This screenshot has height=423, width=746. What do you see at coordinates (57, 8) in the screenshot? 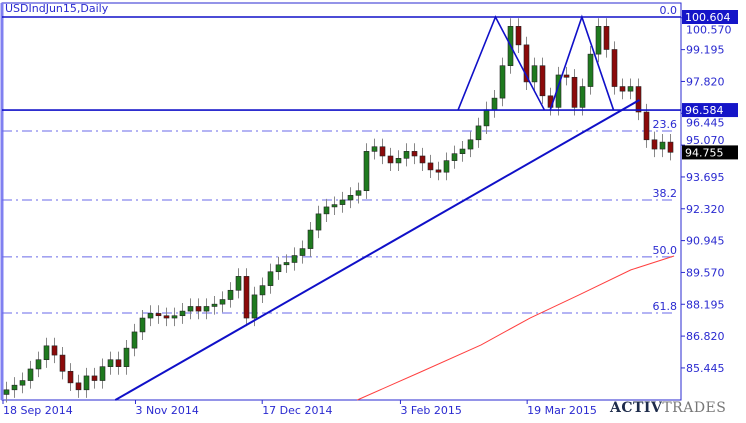
I see `chart-title: USDIndJun15,Daily` at bounding box center [57, 8].